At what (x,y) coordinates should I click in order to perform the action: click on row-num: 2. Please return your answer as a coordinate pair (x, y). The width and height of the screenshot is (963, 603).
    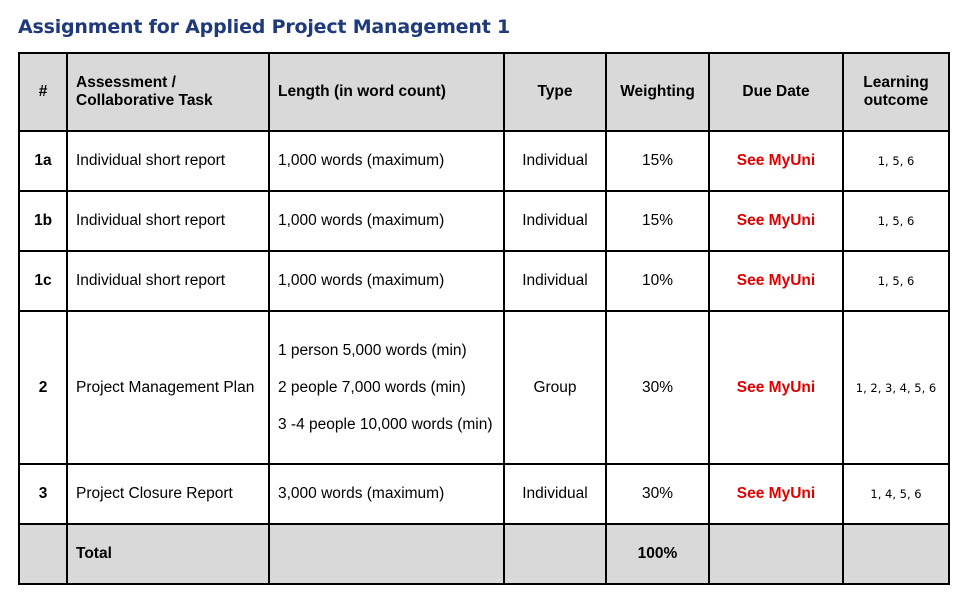
    Looking at the image, I should click on (43, 387).